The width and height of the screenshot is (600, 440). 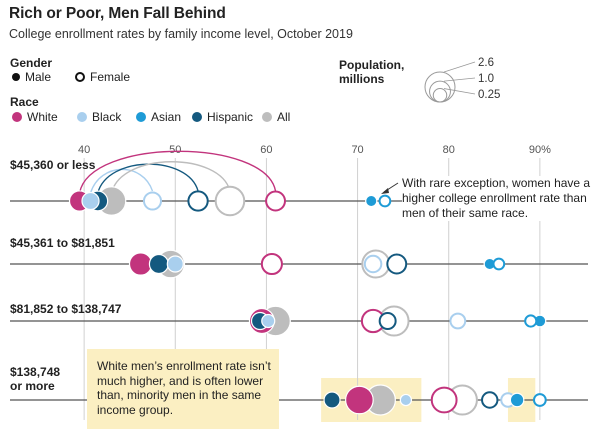 I want to click on legend-population-label: 0.25, so click(x=489, y=95).